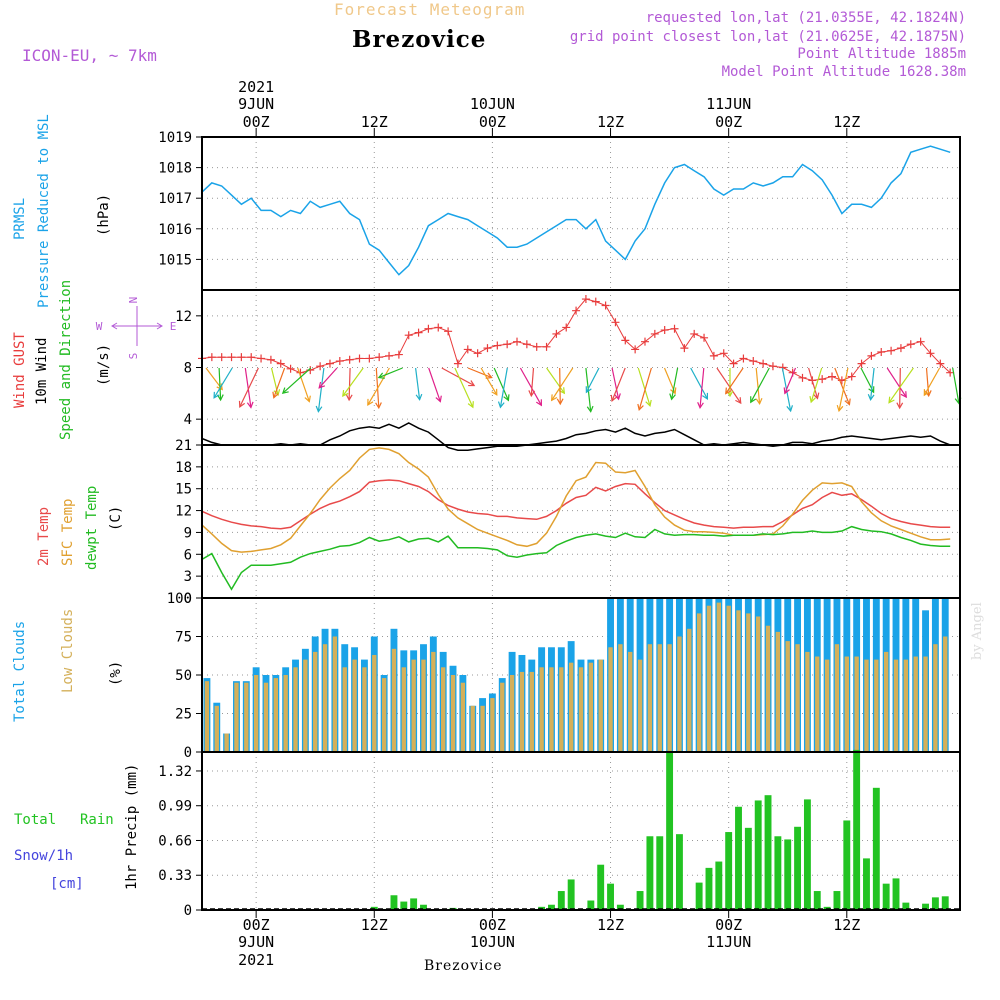  Describe the element at coordinates (805, 18) in the screenshot. I see `requested-coordinates: requested lon,lat (21.0355E, 42.1824N)` at that location.